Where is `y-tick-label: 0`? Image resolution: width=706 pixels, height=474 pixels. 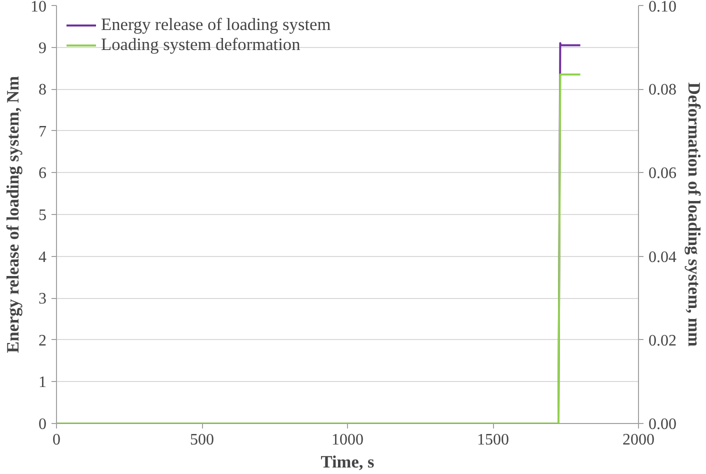 y-tick-label: 0 is located at coordinates (42, 424).